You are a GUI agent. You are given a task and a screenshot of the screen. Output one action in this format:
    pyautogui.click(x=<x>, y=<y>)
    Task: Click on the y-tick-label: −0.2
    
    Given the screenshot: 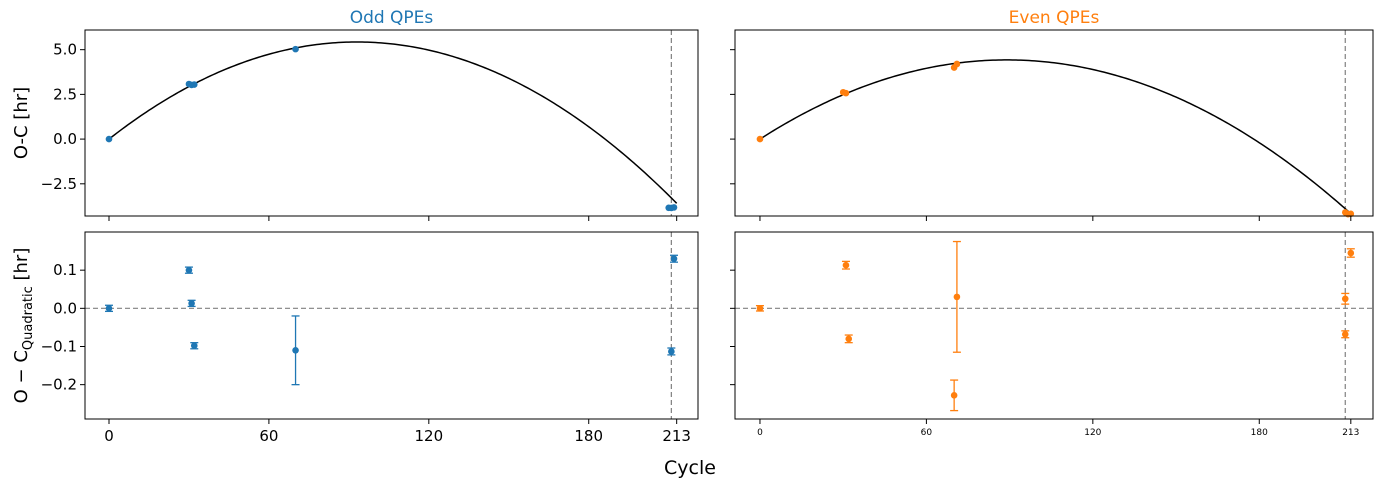 What is the action you would take?
    pyautogui.click(x=59, y=385)
    